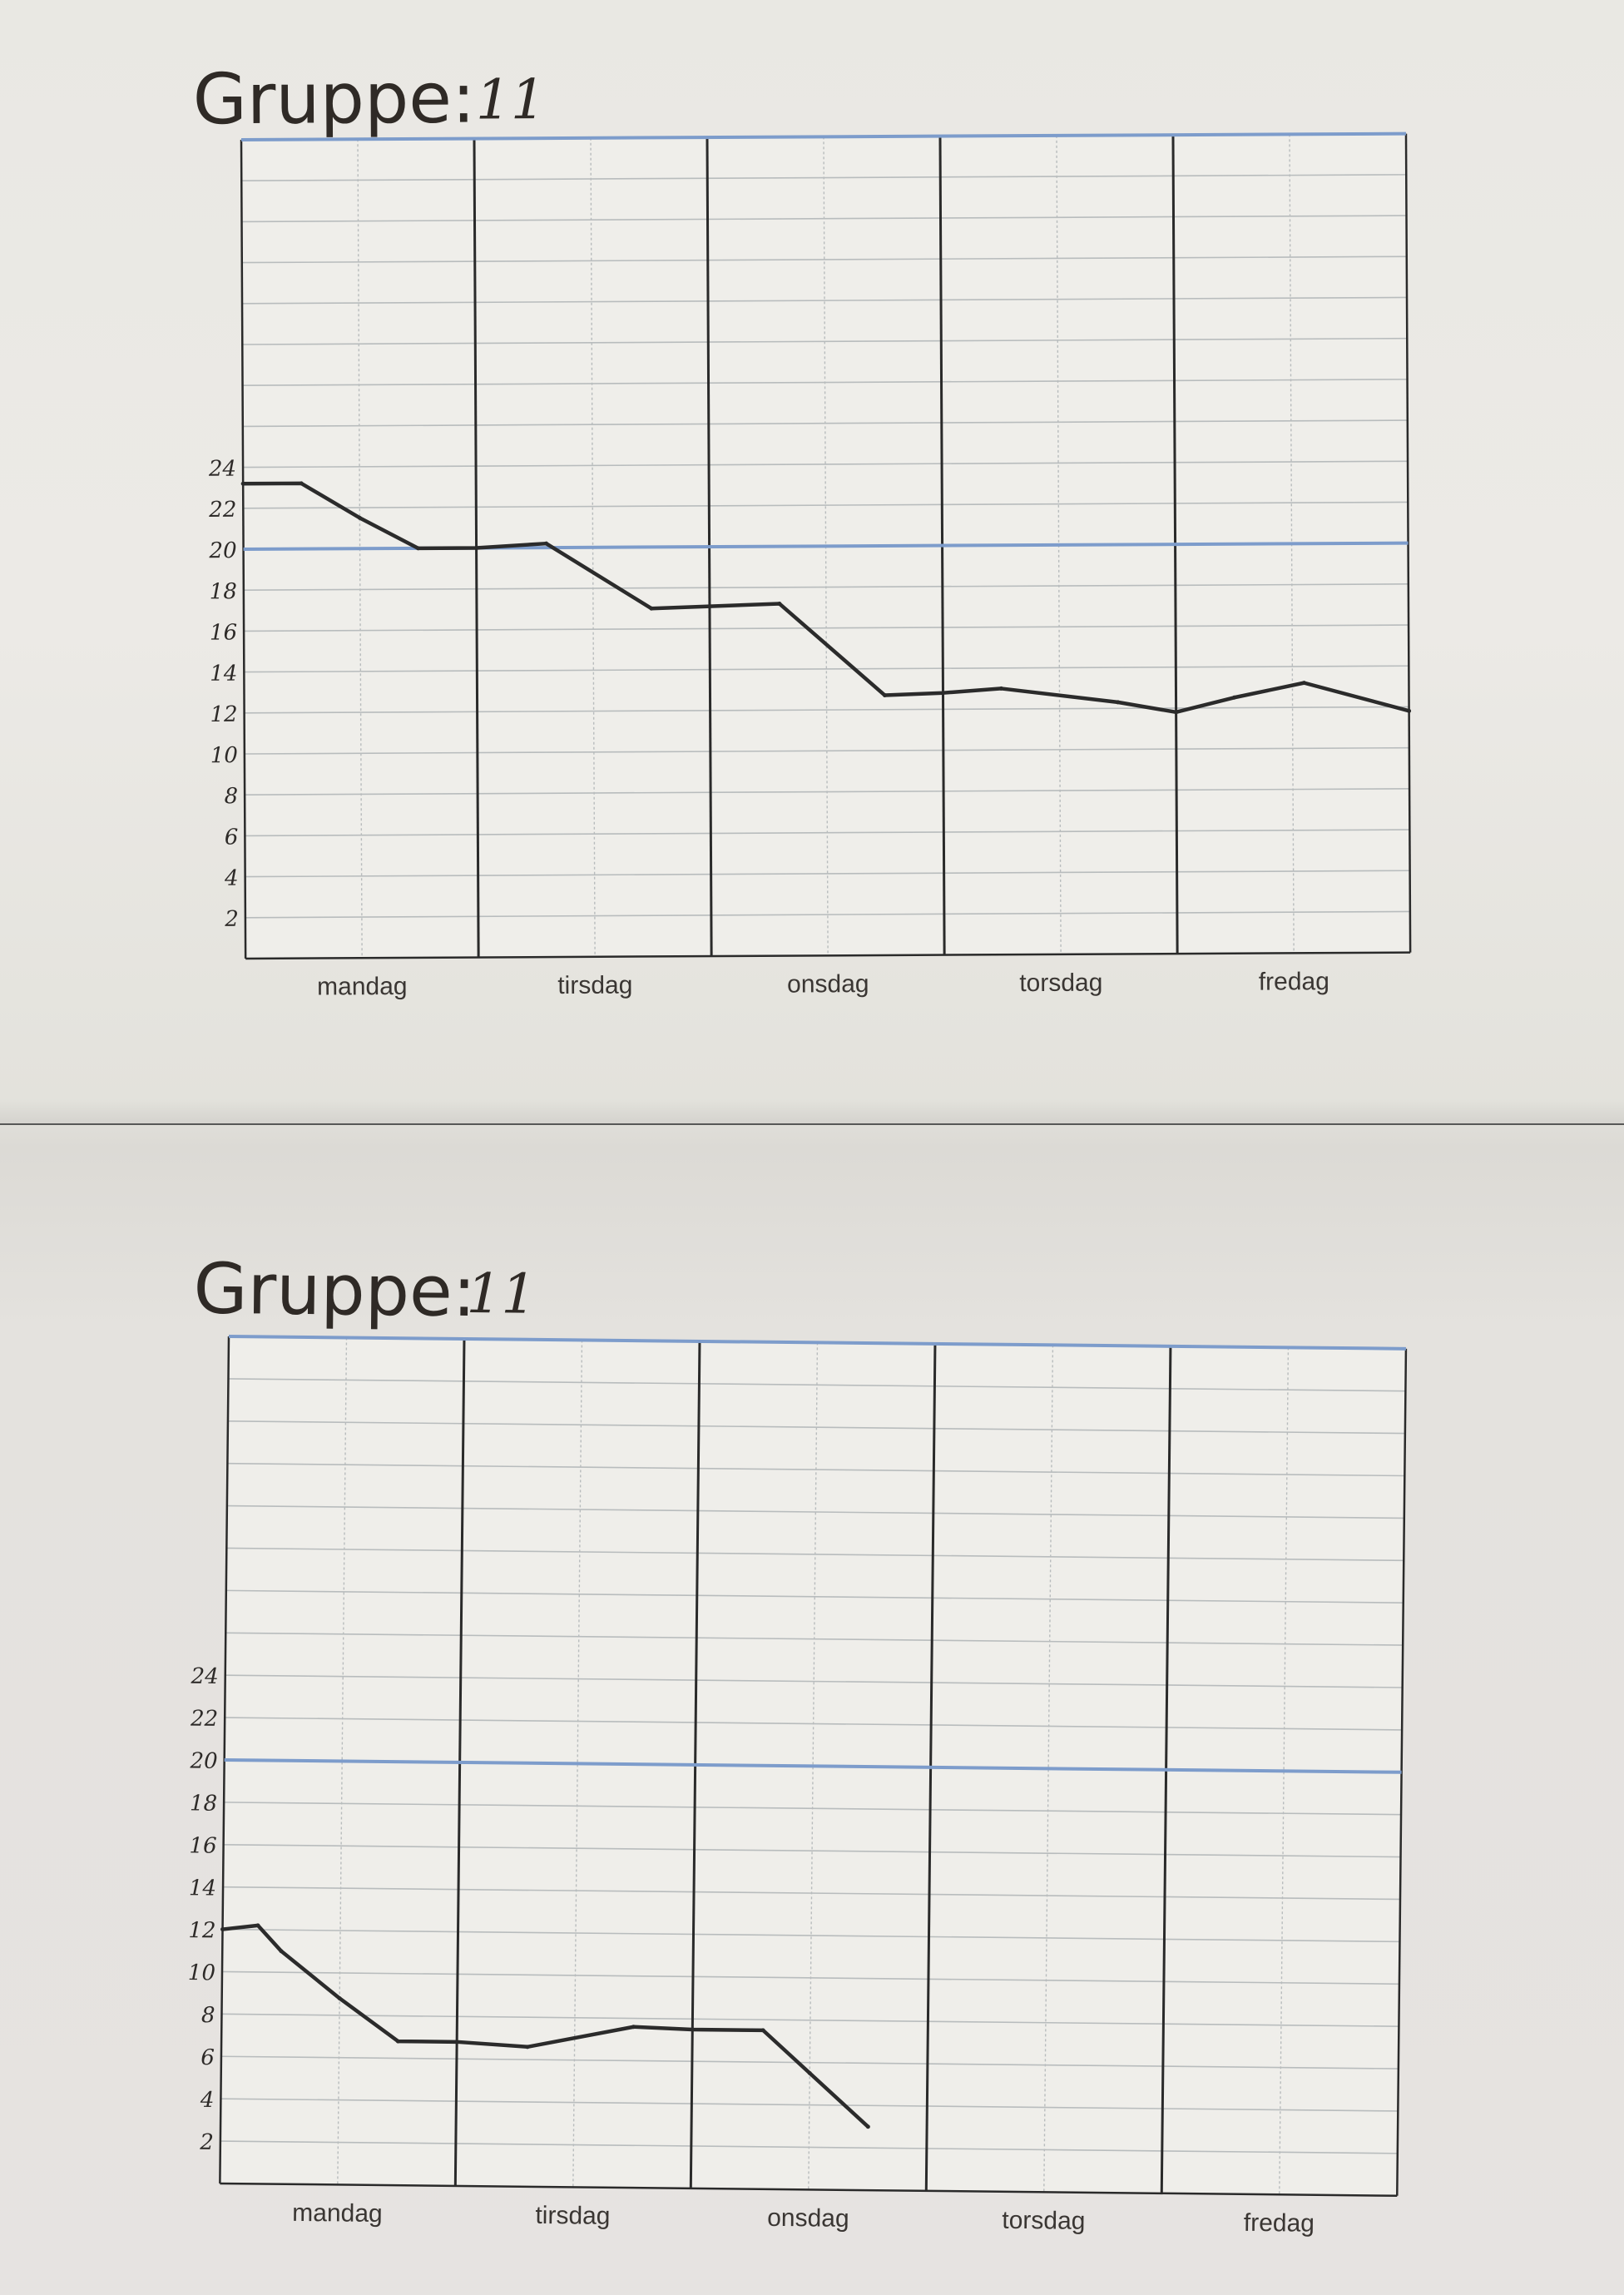 This screenshot has width=1624, height=2295. What do you see at coordinates (812, 1124) in the screenshot?
I see `paper-divider` at bounding box center [812, 1124].